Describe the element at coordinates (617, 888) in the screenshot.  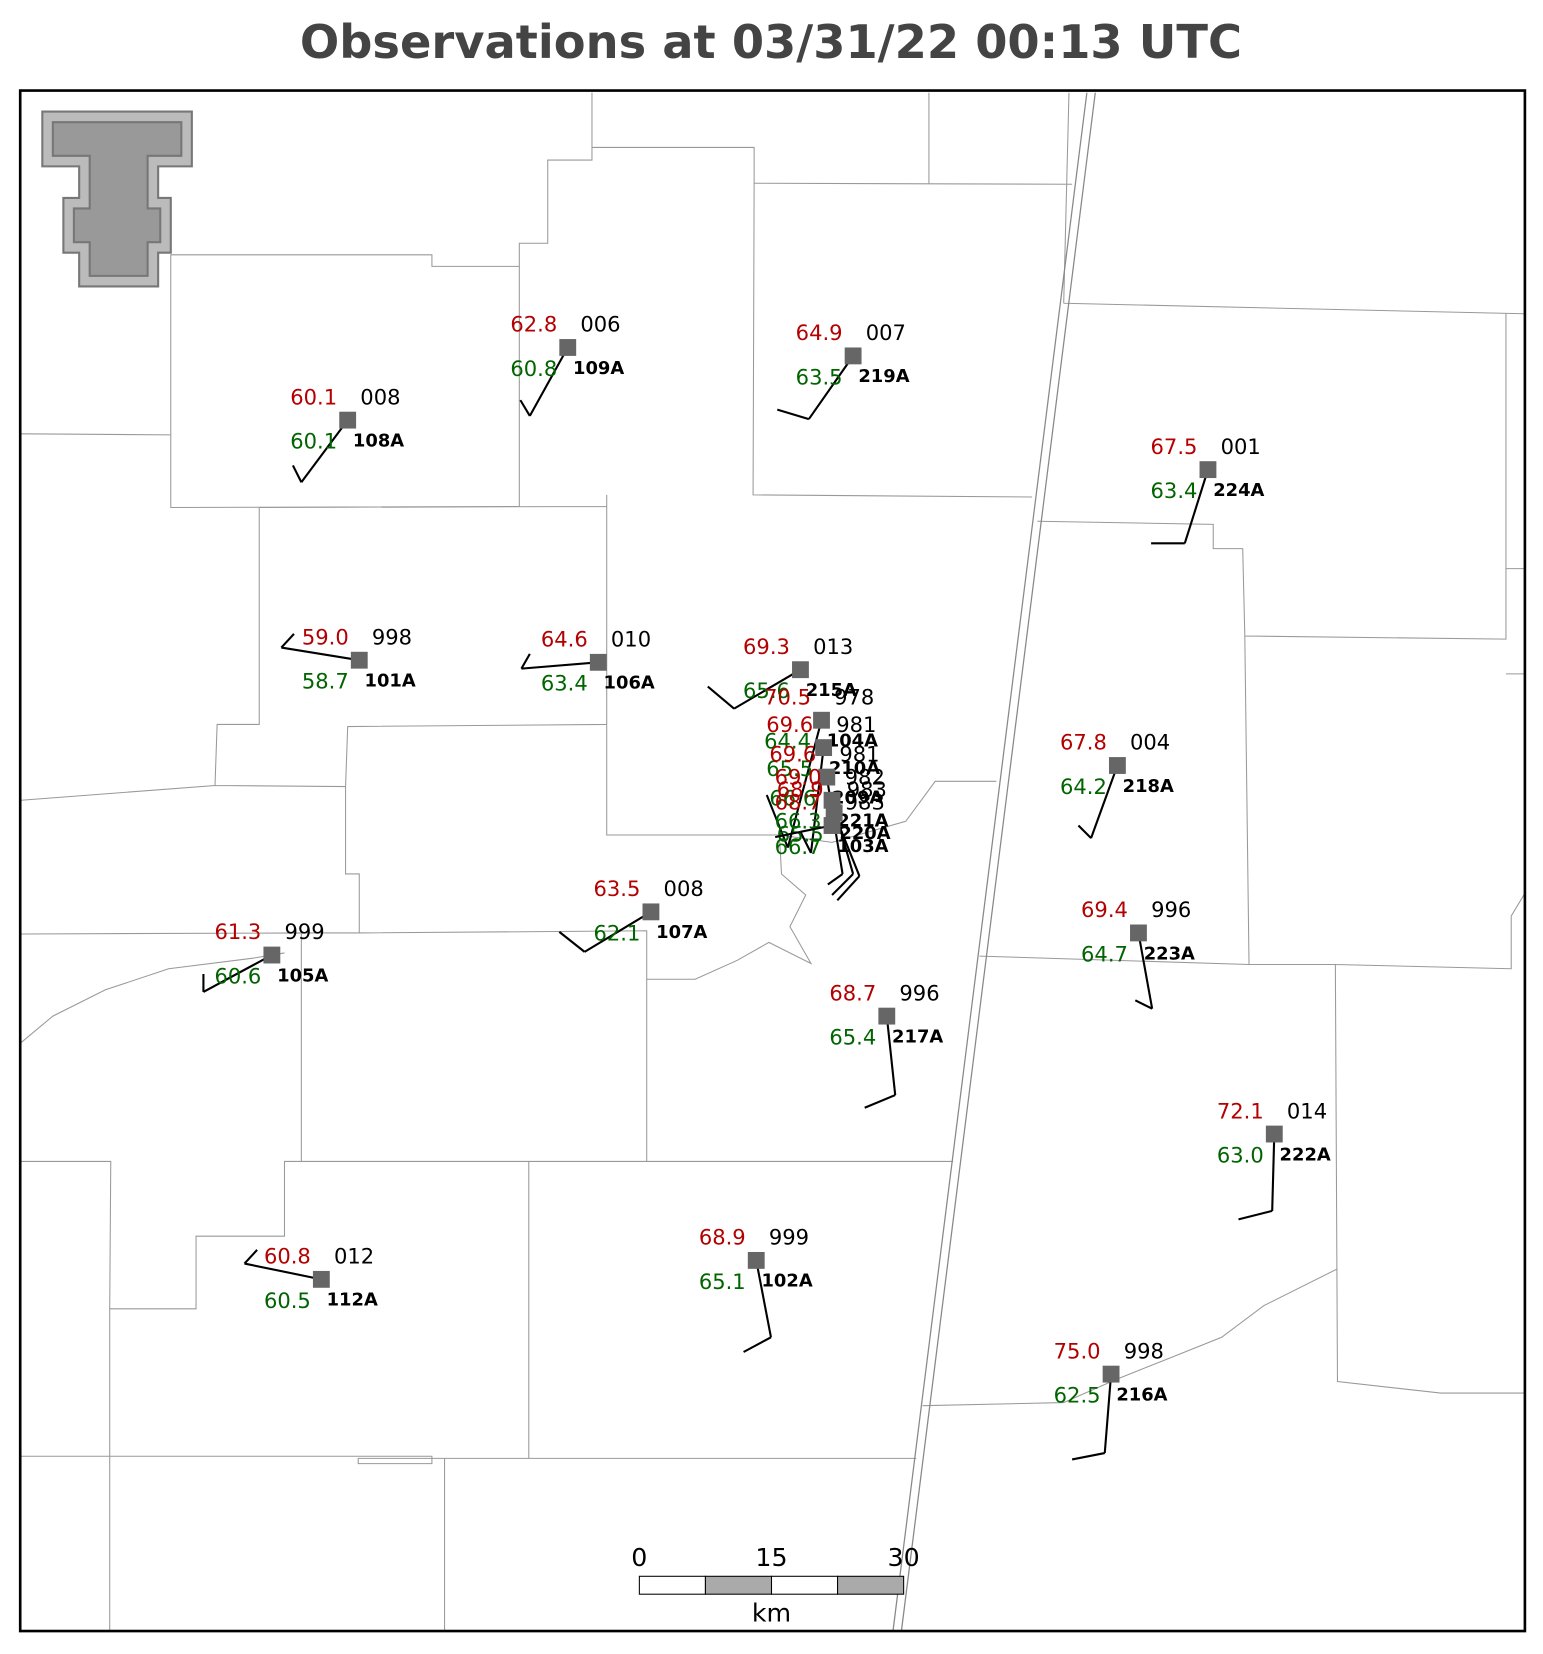
I see `temperature: 63.5` at that location.